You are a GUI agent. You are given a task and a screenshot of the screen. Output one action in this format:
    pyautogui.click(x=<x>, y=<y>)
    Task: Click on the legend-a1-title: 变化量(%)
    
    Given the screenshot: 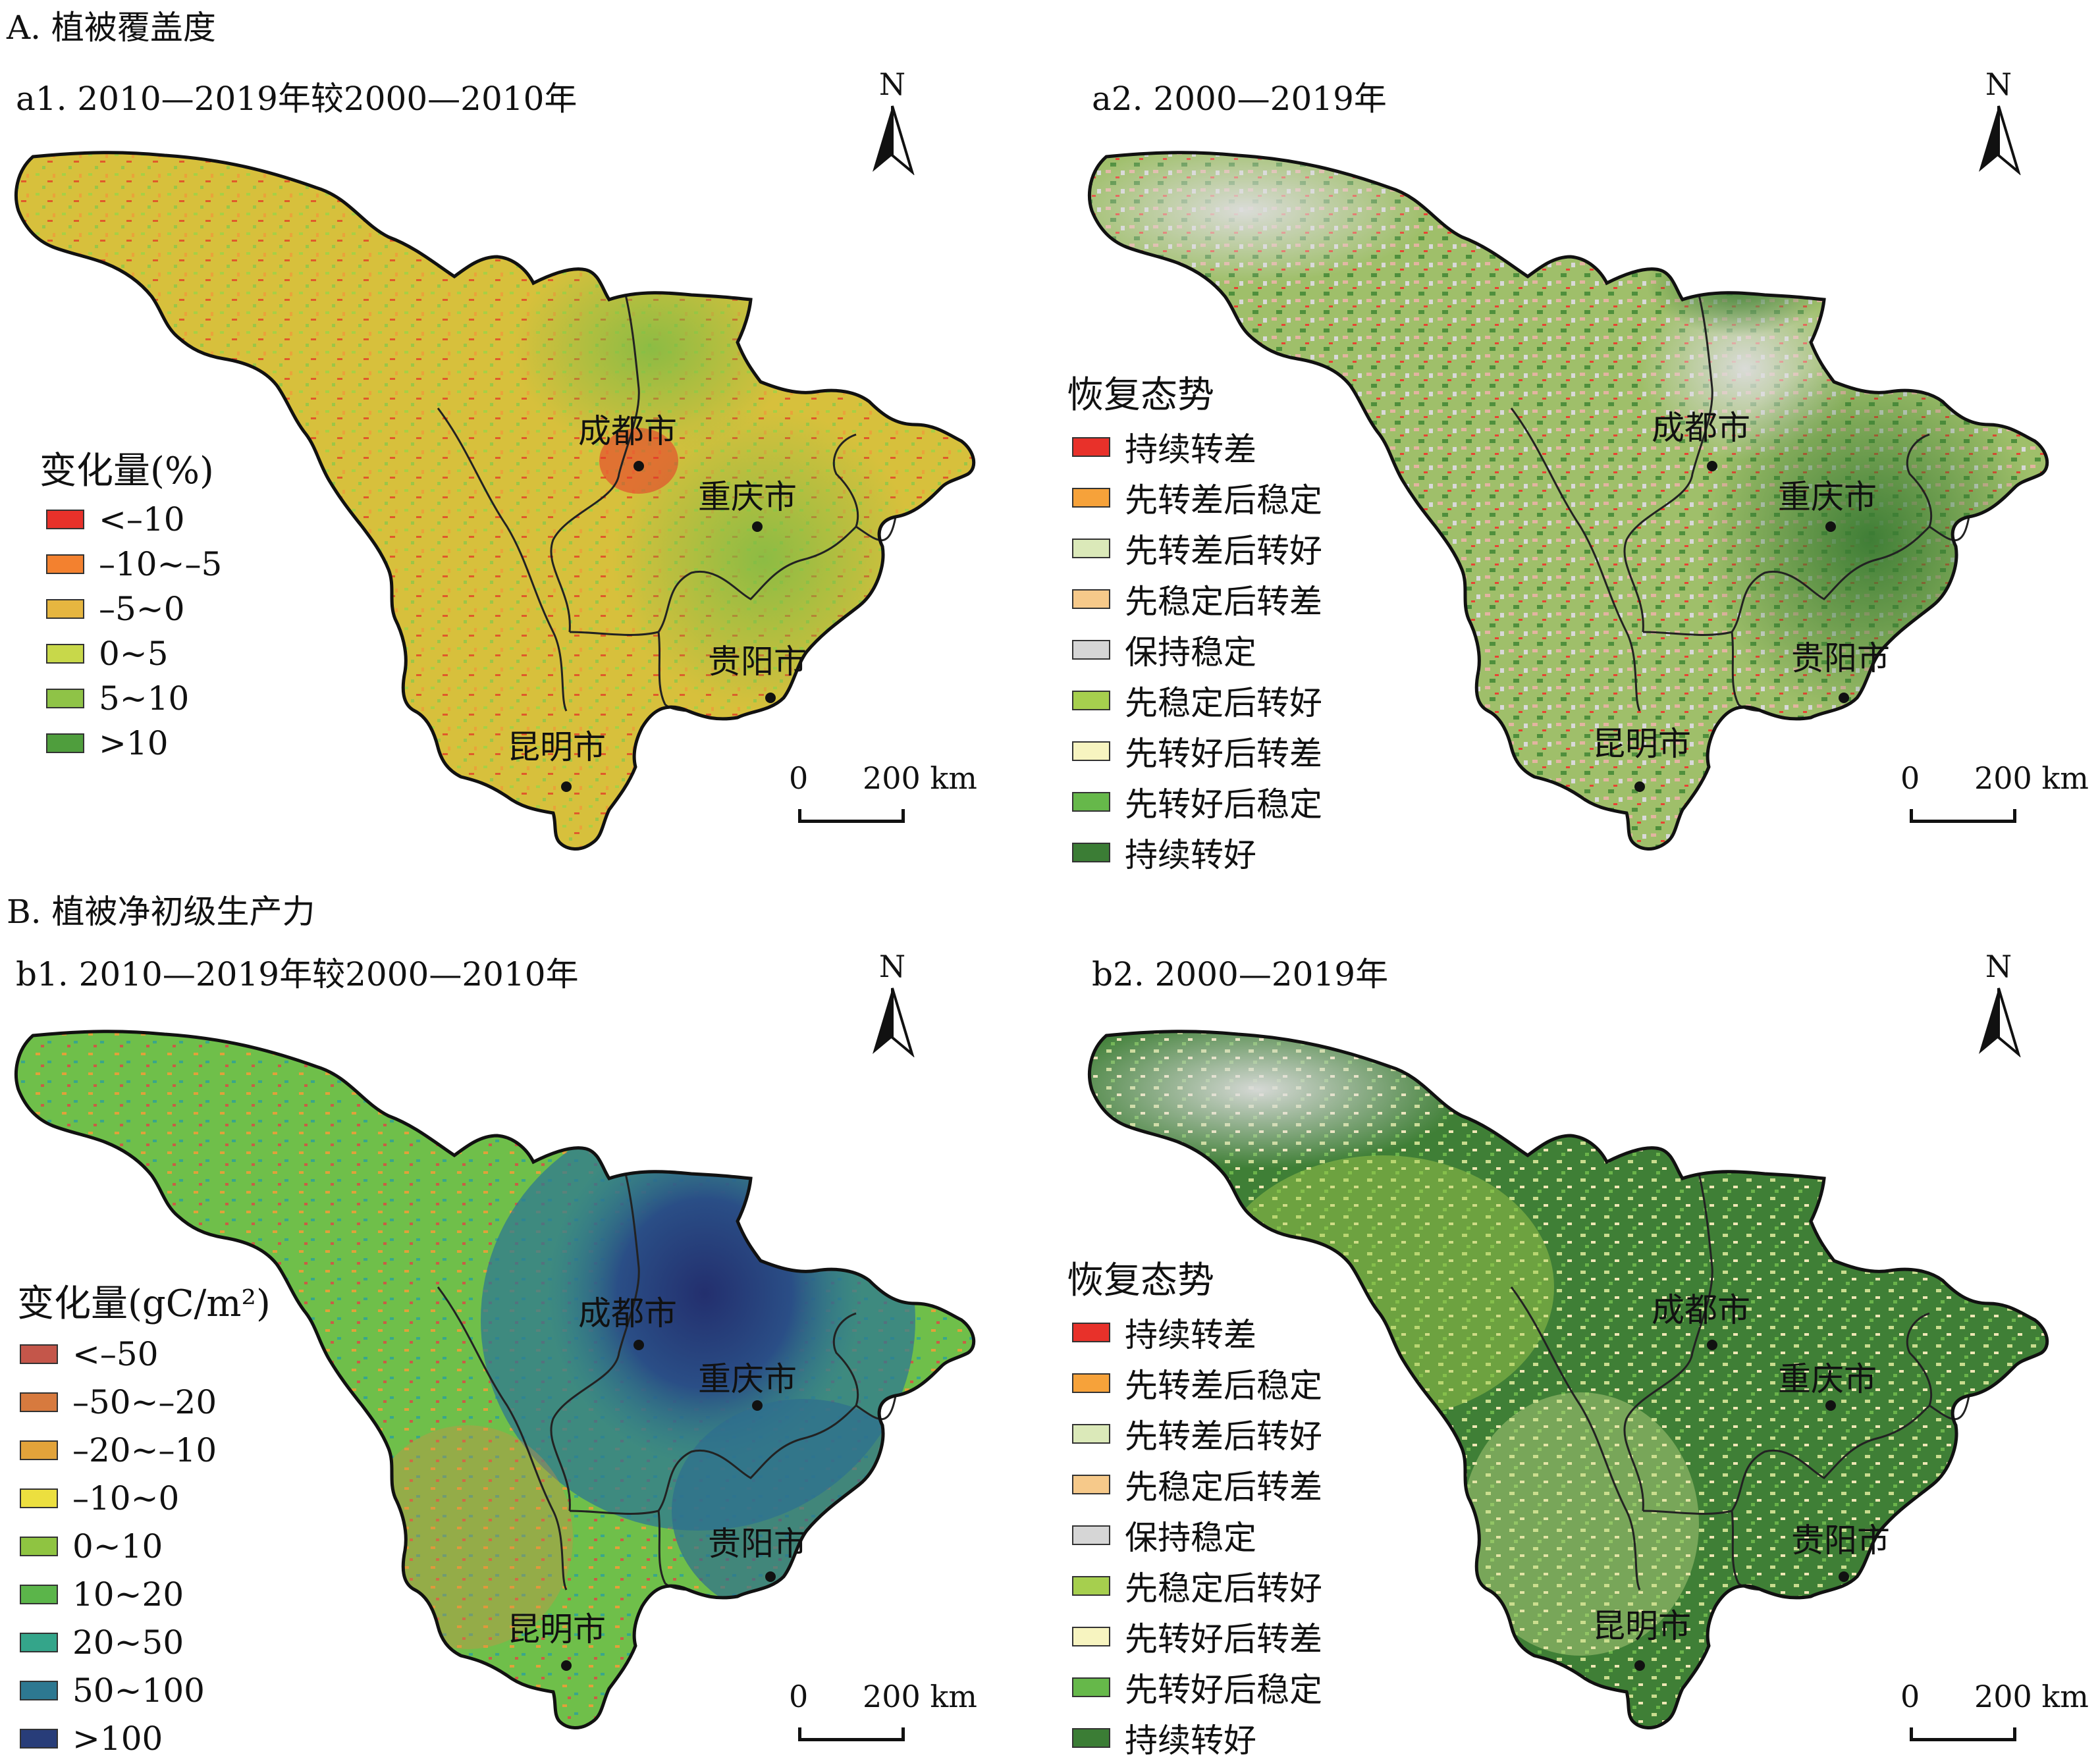 What is the action you would take?
    pyautogui.click(x=127, y=471)
    